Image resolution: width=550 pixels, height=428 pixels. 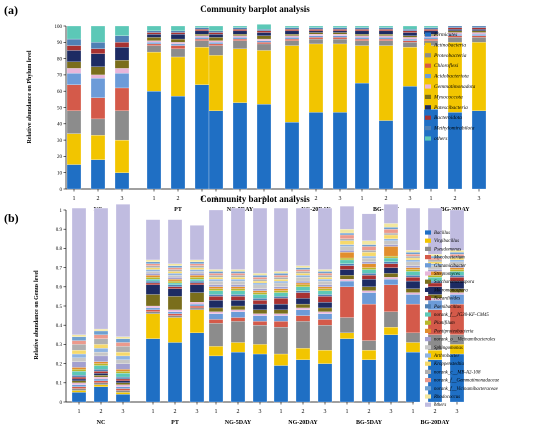 What do you see at coordinates (455, 87) in the screenshot?
I see `panel-a-legend-label: Gemmatimonadota` at bounding box center [455, 87].